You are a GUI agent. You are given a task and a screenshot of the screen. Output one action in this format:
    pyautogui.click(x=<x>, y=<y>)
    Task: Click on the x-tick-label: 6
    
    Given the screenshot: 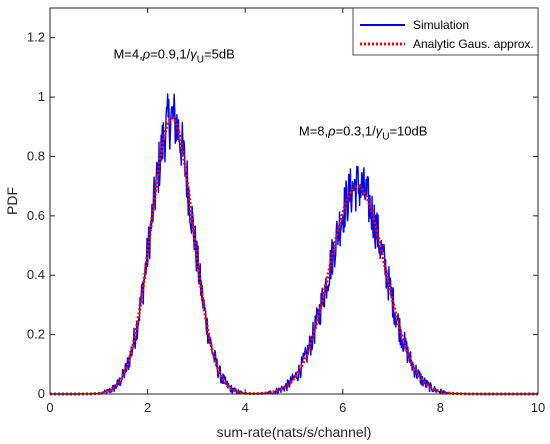 What is the action you would take?
    pyautogui.click(x=342, y=407)
    